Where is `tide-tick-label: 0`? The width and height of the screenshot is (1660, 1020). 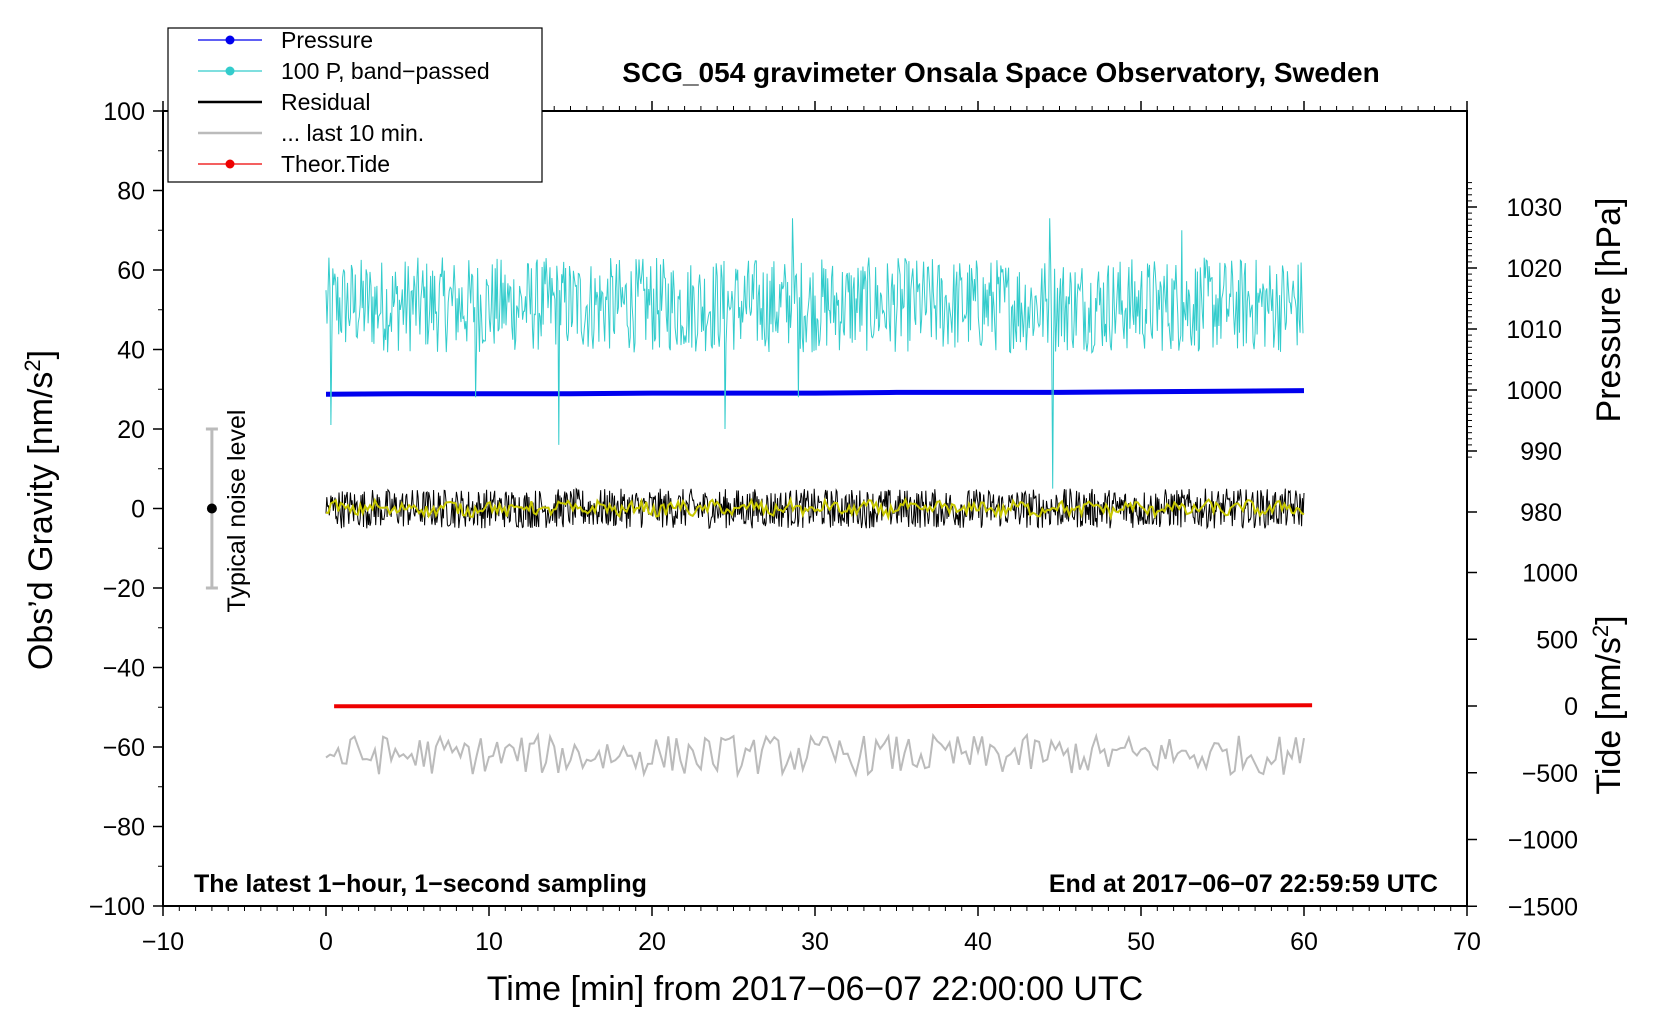 tide-tick-label: 0 is located at coordinates (1571, 707).